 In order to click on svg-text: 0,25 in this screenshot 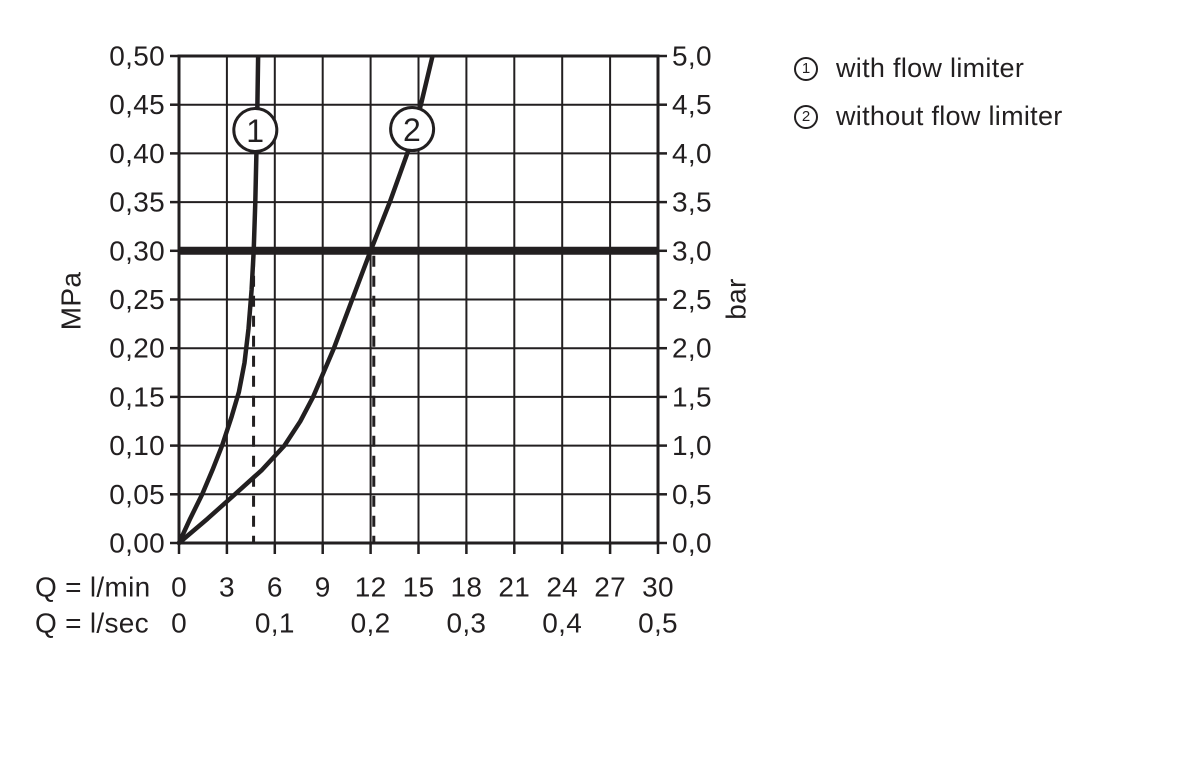, I will do `click(137, 299)`.